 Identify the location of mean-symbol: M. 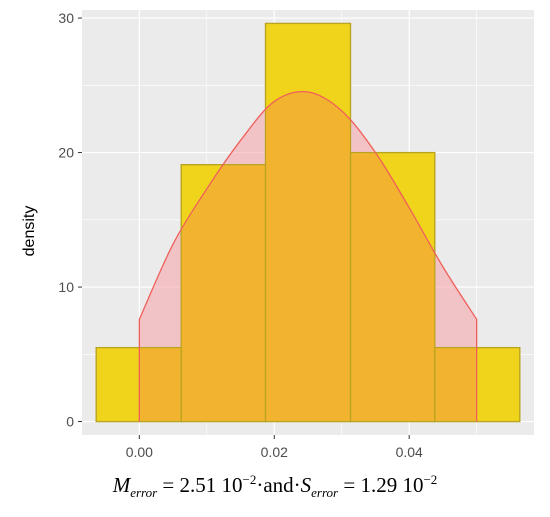
(121, 485).